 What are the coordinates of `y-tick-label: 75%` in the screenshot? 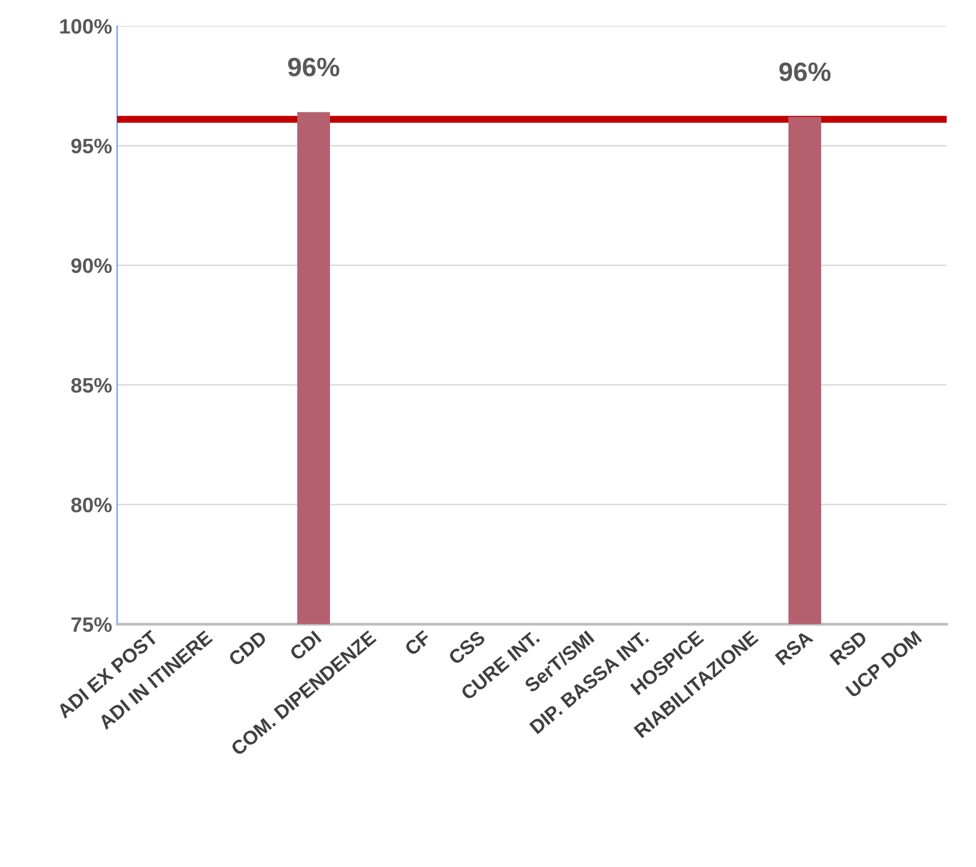 It's located at (91, 624).